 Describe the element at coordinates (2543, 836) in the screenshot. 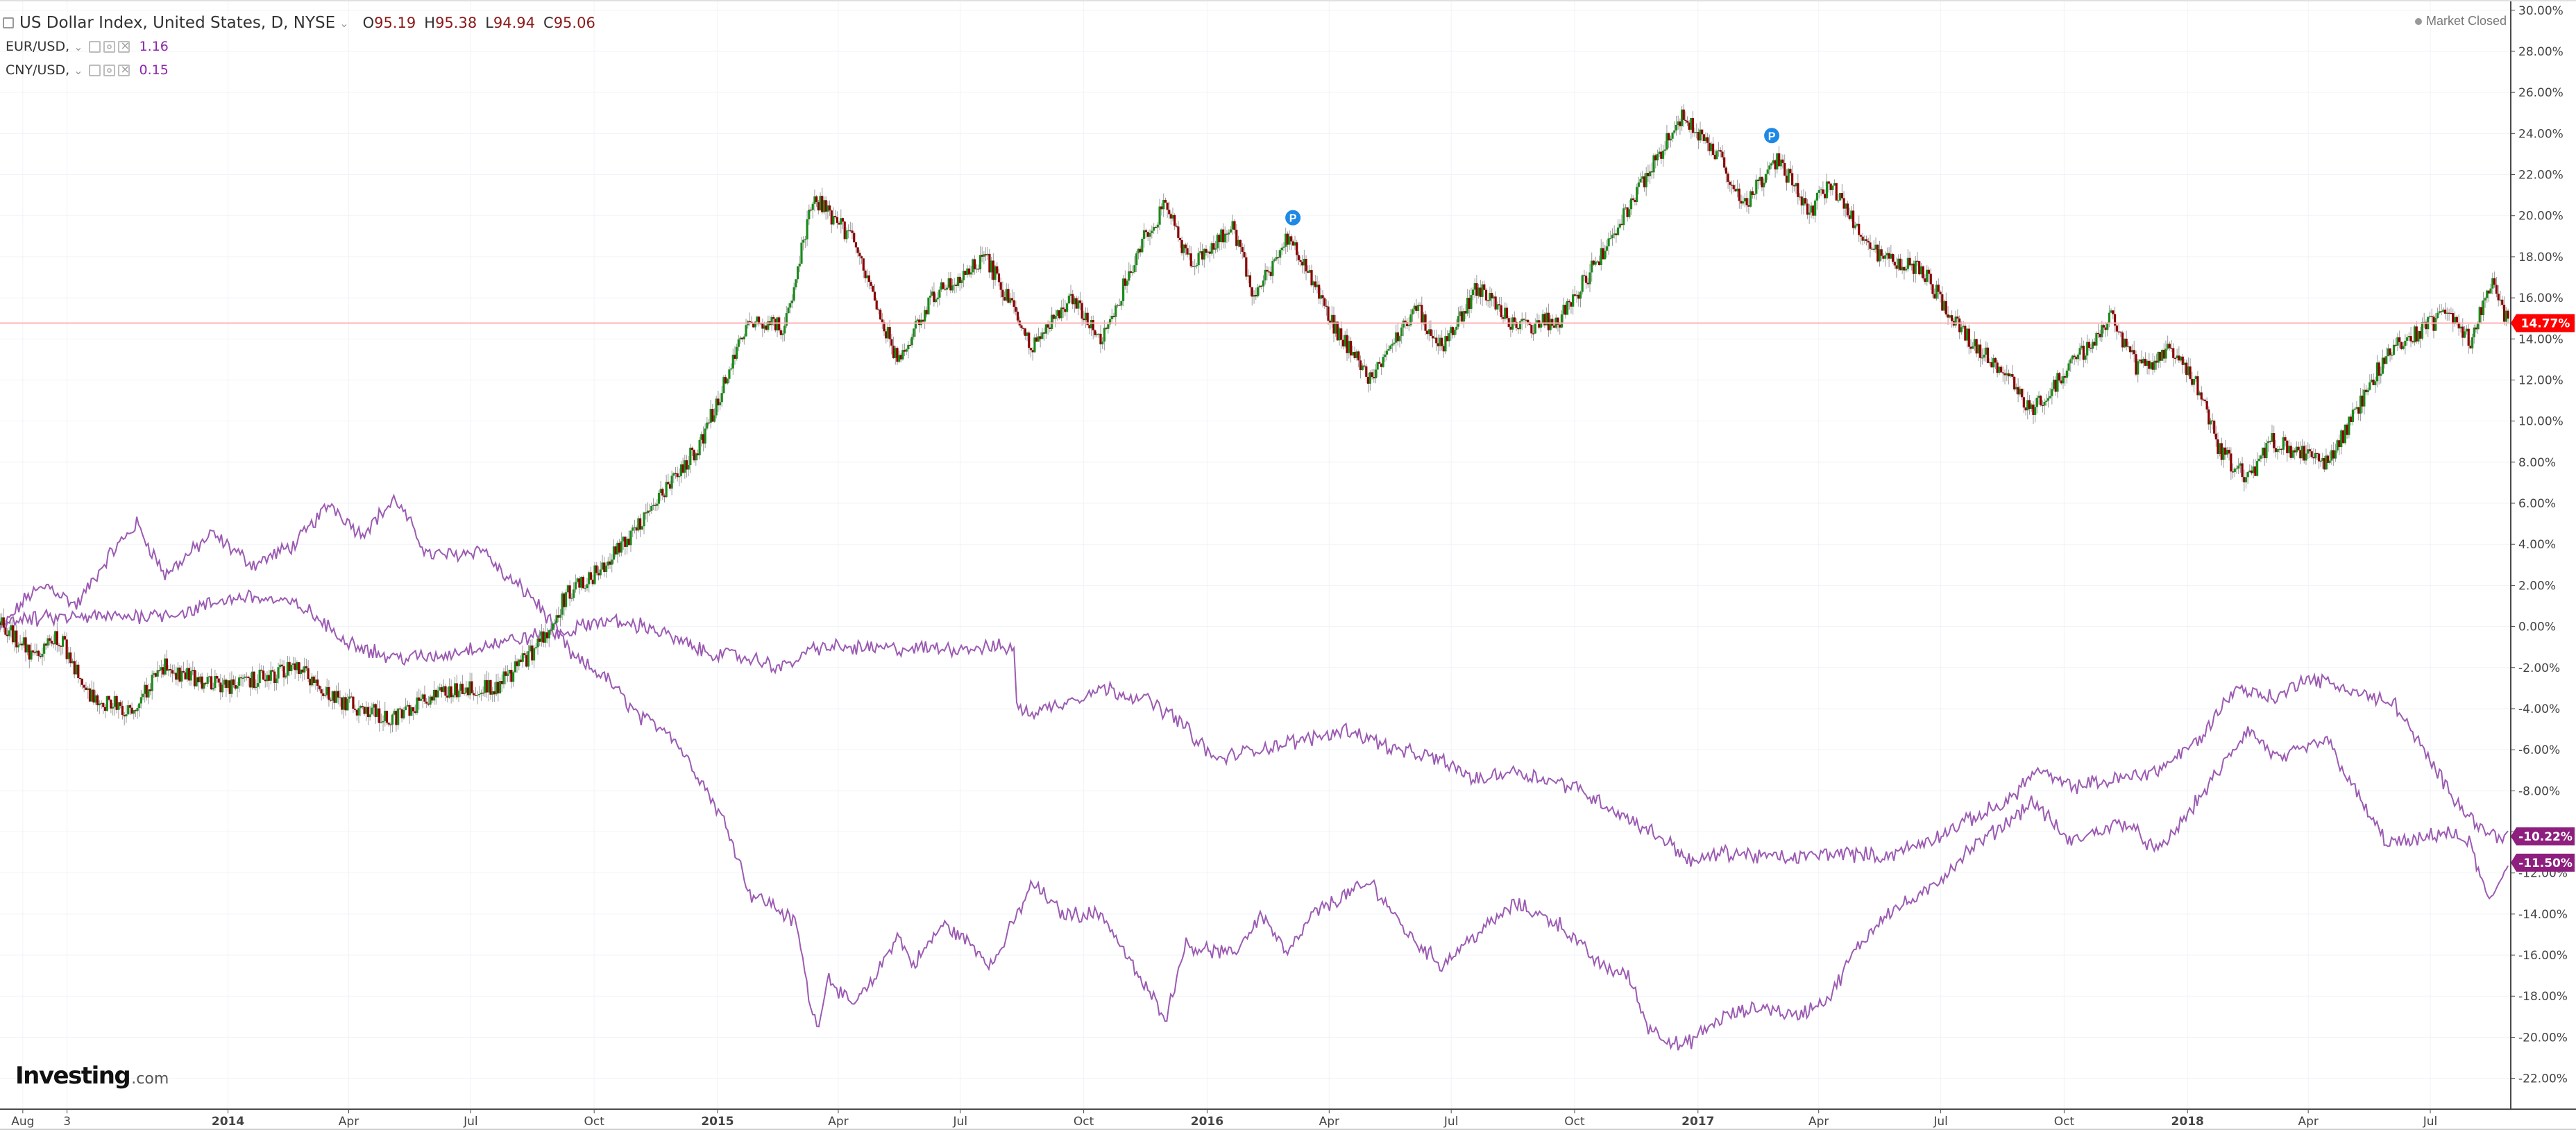

I see `price-badge: -10.22%` at that location.